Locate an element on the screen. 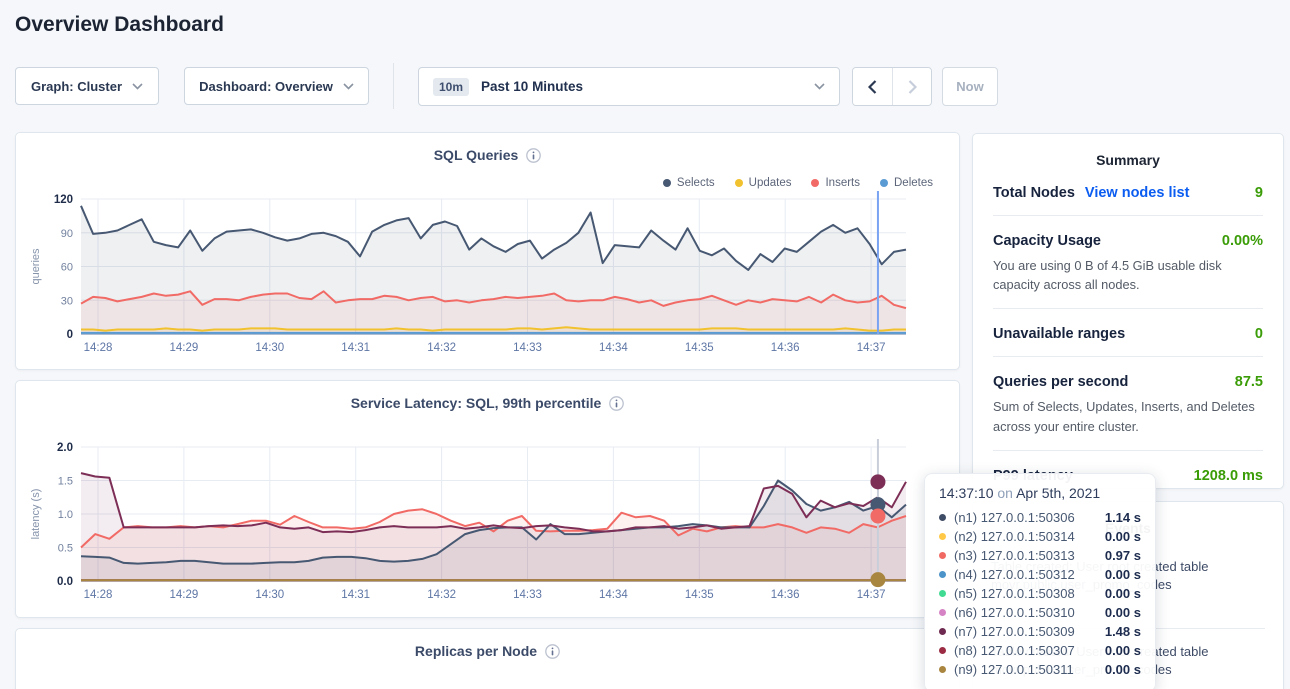  time-range-badge: 10m is located at coordinates (451, 86).